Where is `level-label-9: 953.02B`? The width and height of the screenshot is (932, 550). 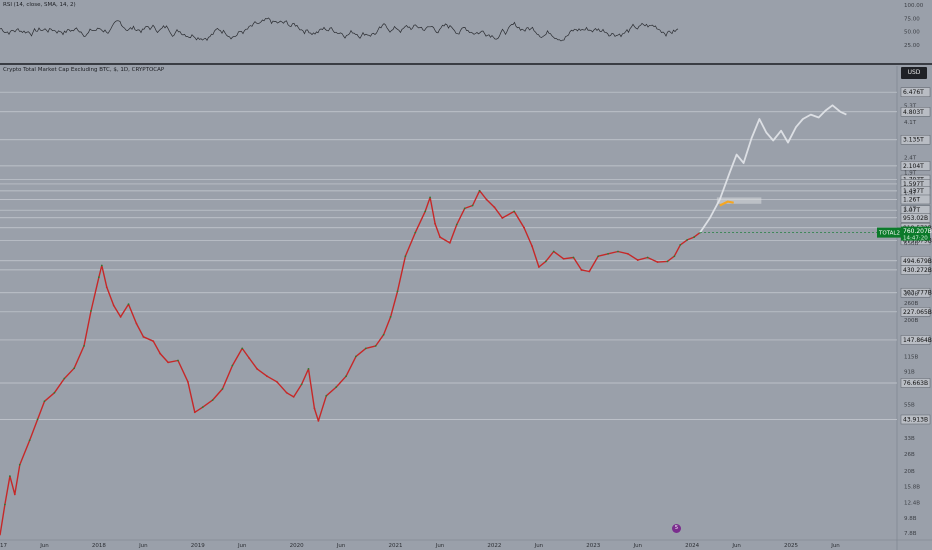
level-label-9: 953.02B is located at coordinates (915, 218).